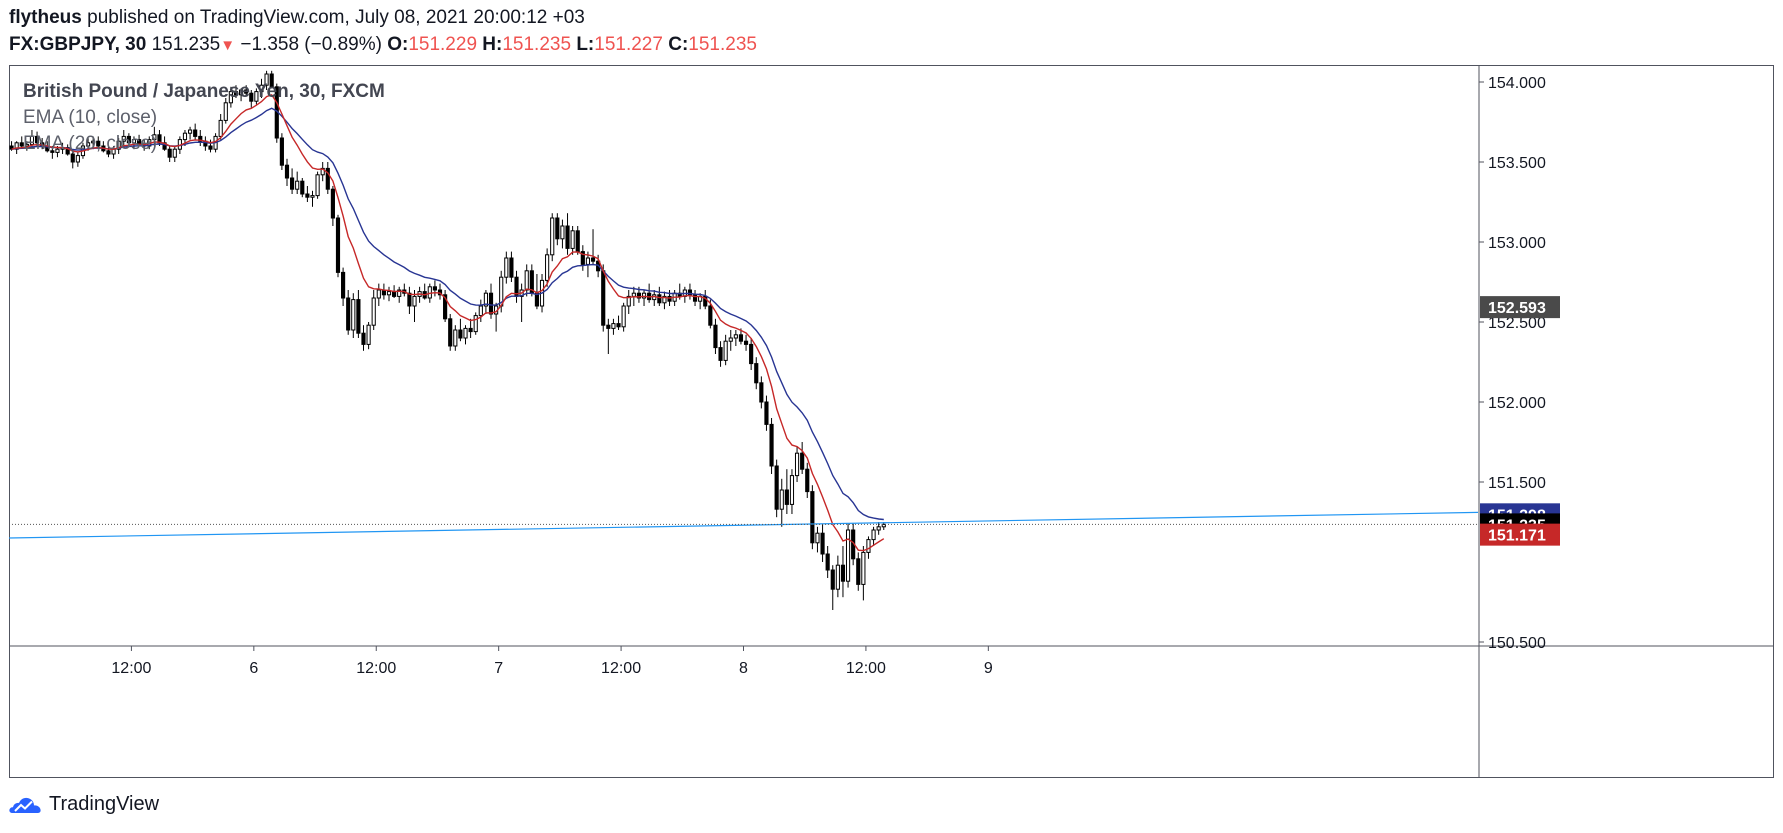 This screenshot has width=1783, height=833. Describe the element at coordinates (90, 117) in the screenshot. I see `legend-ema10: EMA (10, close)` at that location.